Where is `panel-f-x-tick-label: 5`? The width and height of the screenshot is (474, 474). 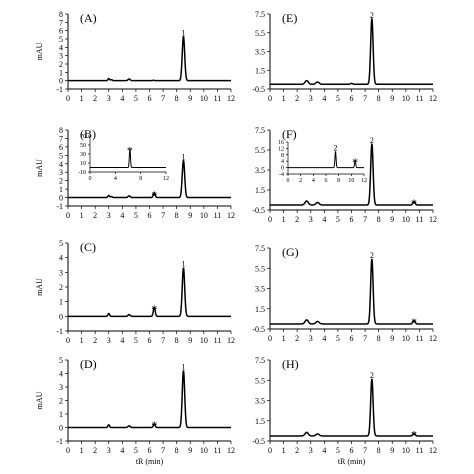 panel-f-x-tick-label: 5 is located at coordinates (338, 219).